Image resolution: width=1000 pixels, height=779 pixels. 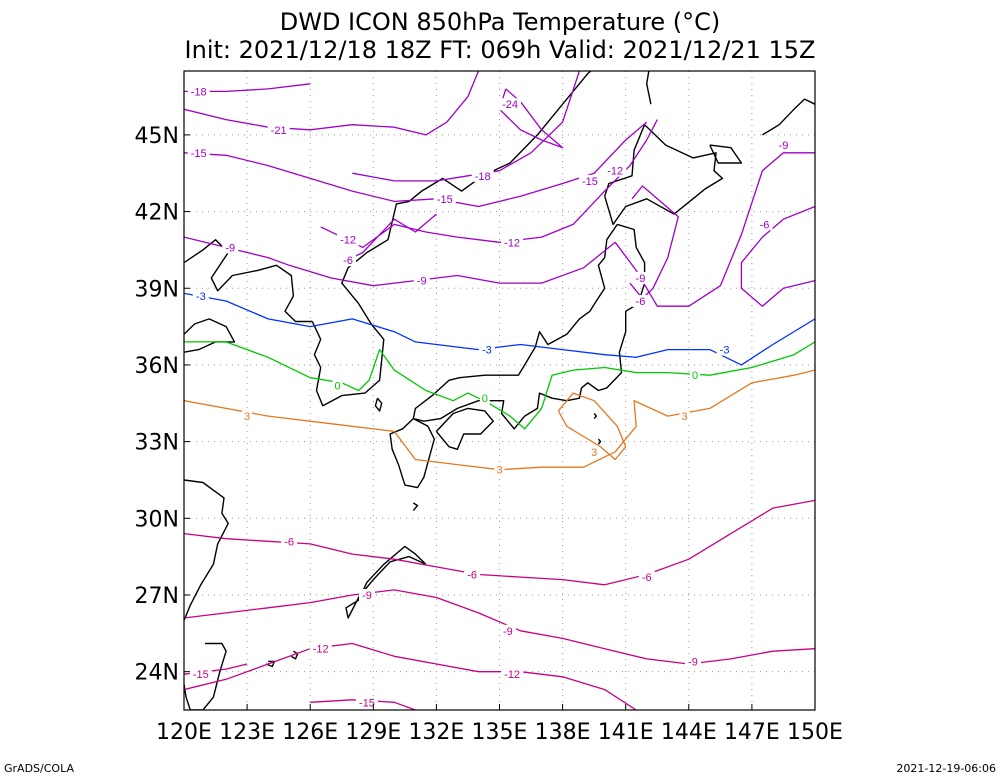 What do you see at coordinates (199, 92) in the screenshot?
I see `isotherm-label: -18` at bounding box center [199, 92].